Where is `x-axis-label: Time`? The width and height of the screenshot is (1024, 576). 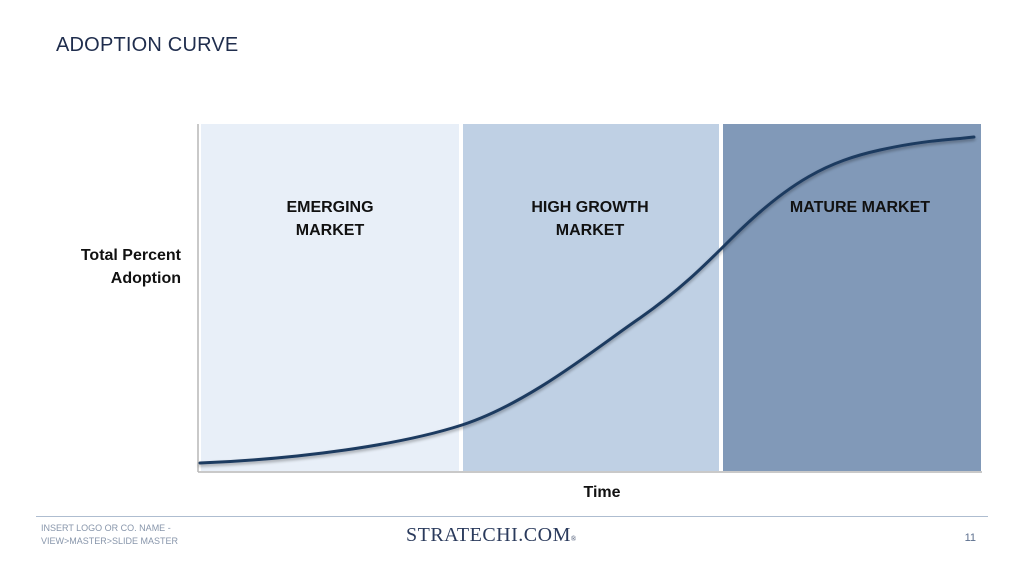 x-axis-label: Time is located at coordinates (602, 492).